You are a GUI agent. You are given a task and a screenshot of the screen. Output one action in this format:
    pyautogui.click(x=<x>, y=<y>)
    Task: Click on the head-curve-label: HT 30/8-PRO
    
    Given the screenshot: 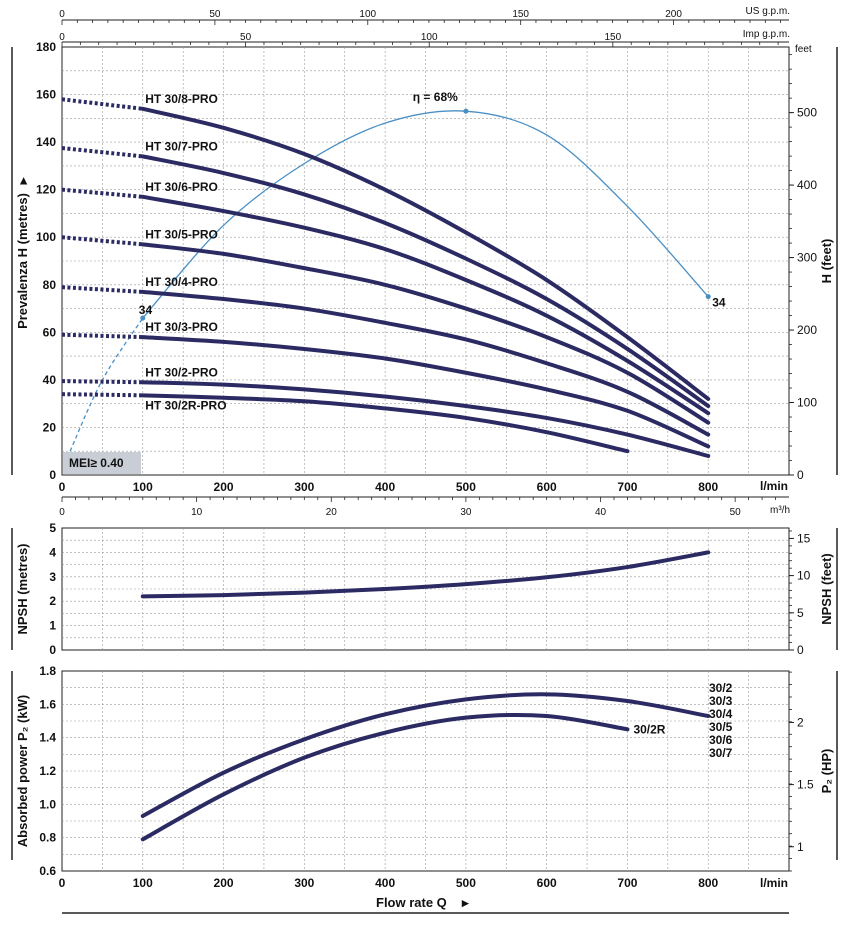 What is the action you would take?
    pyautogui.click(x=181, y=99)
    